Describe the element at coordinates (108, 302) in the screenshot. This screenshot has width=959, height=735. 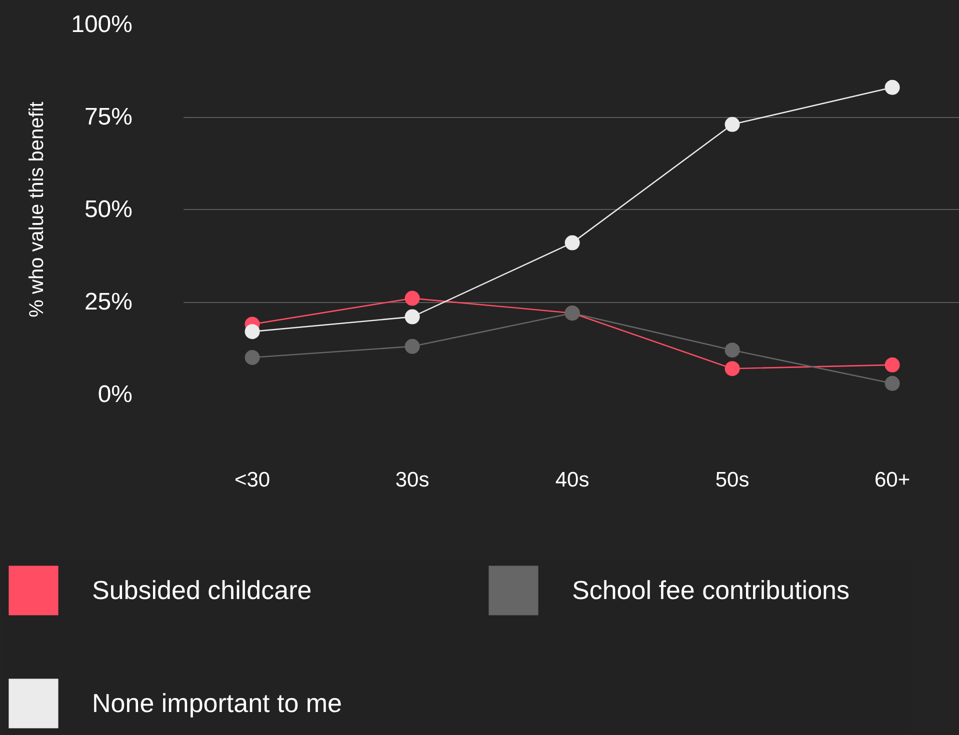
I see `y-tick-label: 25%` at that location.